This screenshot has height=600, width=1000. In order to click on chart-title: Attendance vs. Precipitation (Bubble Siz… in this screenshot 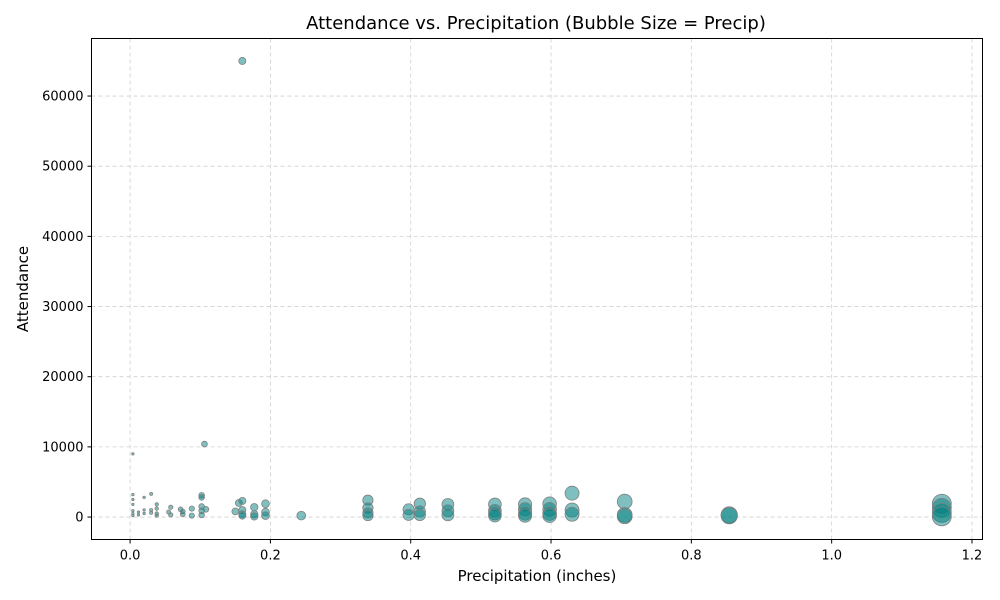, I will do `click(536, 23)`.